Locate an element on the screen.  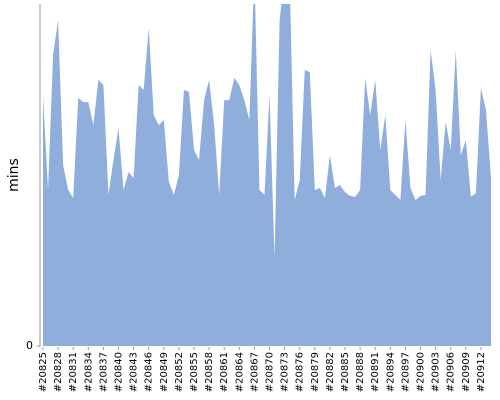
x-tick-label: #20843 is located at coordinates (134, 372).